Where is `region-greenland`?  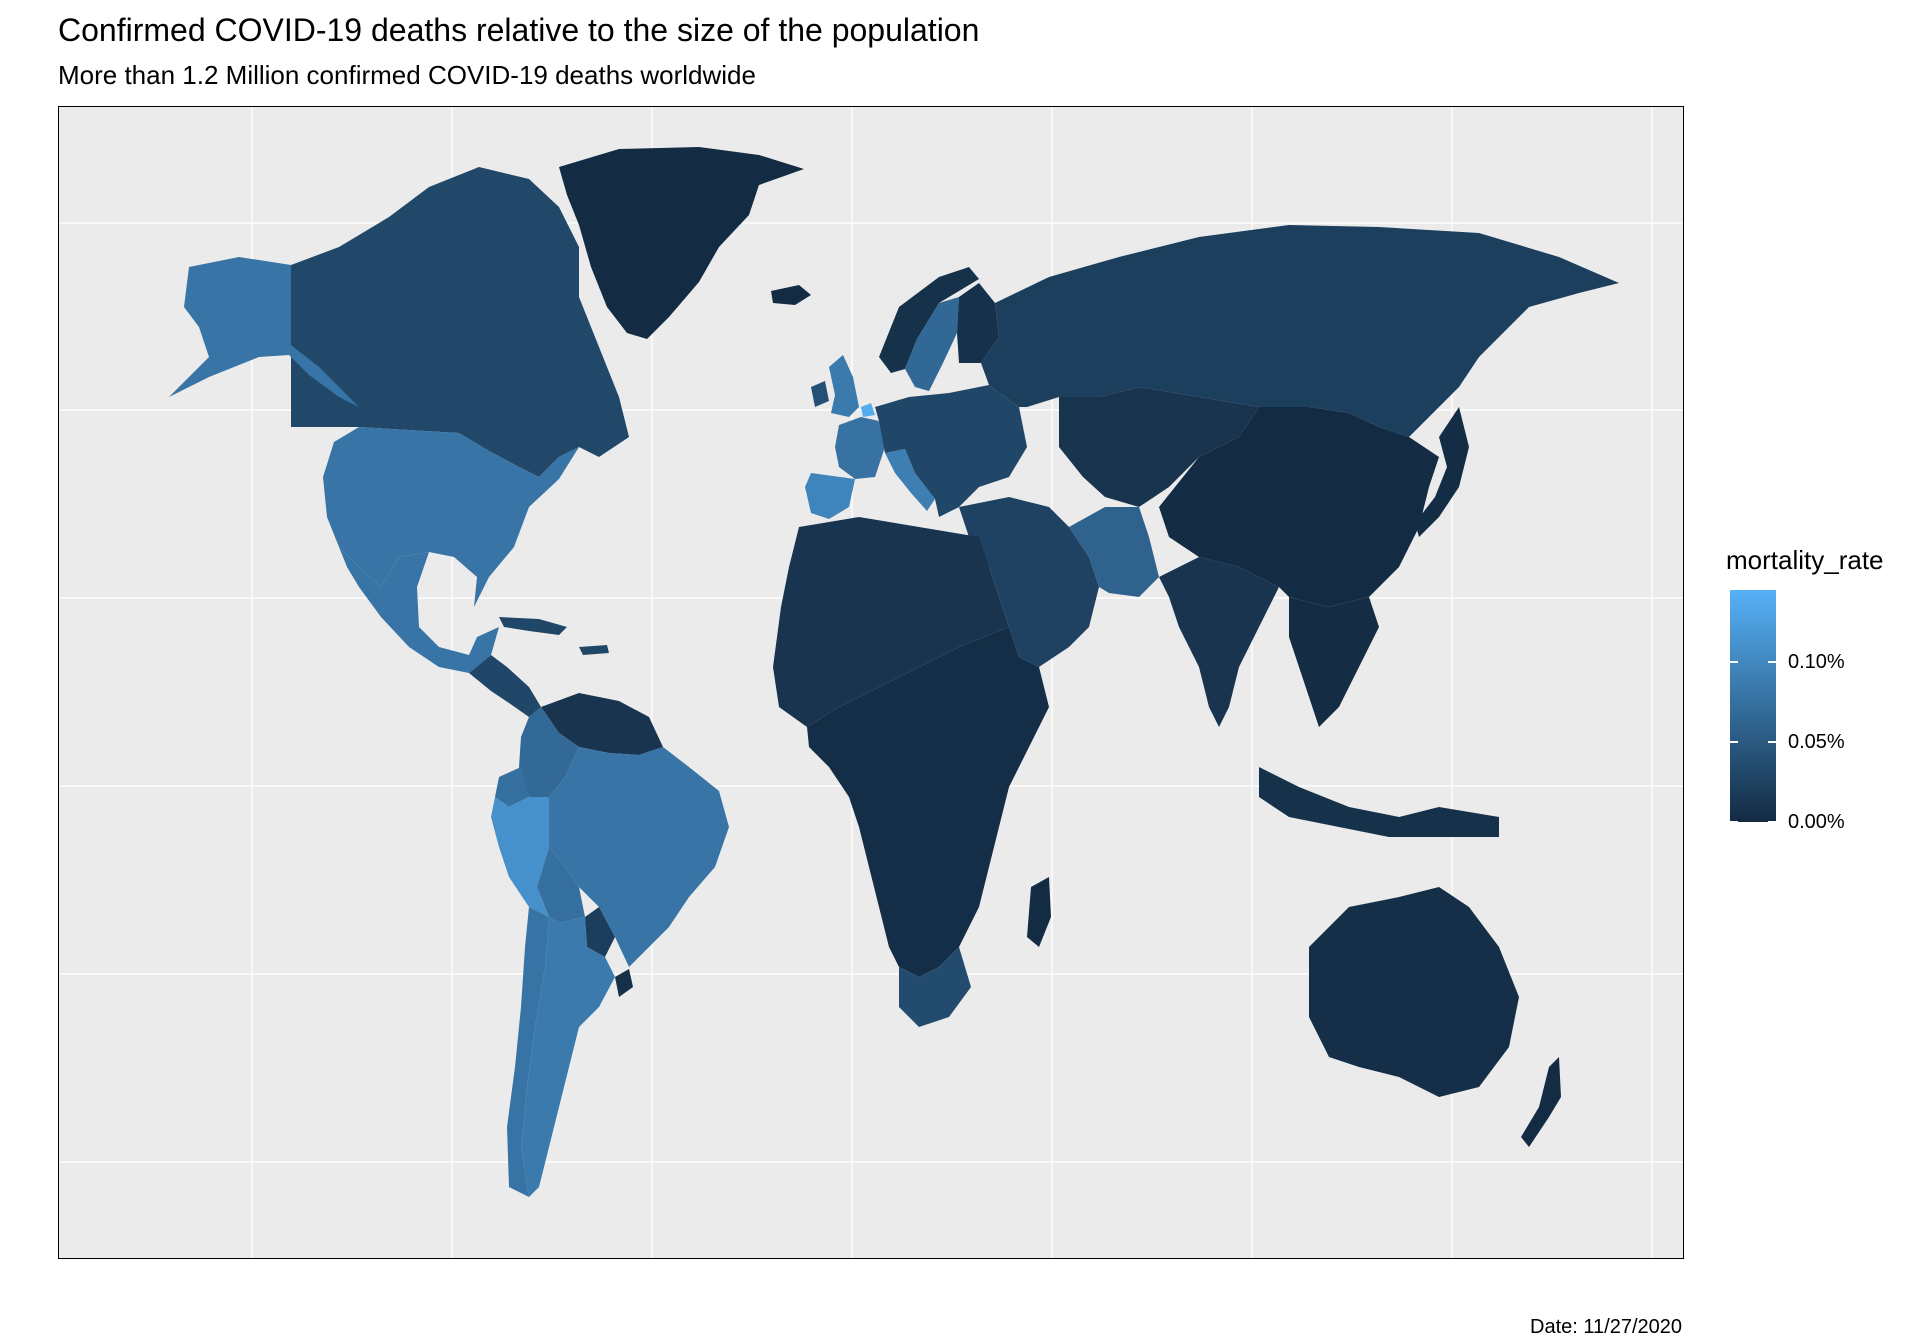 region-greenland is located at coordinates (681, 243).